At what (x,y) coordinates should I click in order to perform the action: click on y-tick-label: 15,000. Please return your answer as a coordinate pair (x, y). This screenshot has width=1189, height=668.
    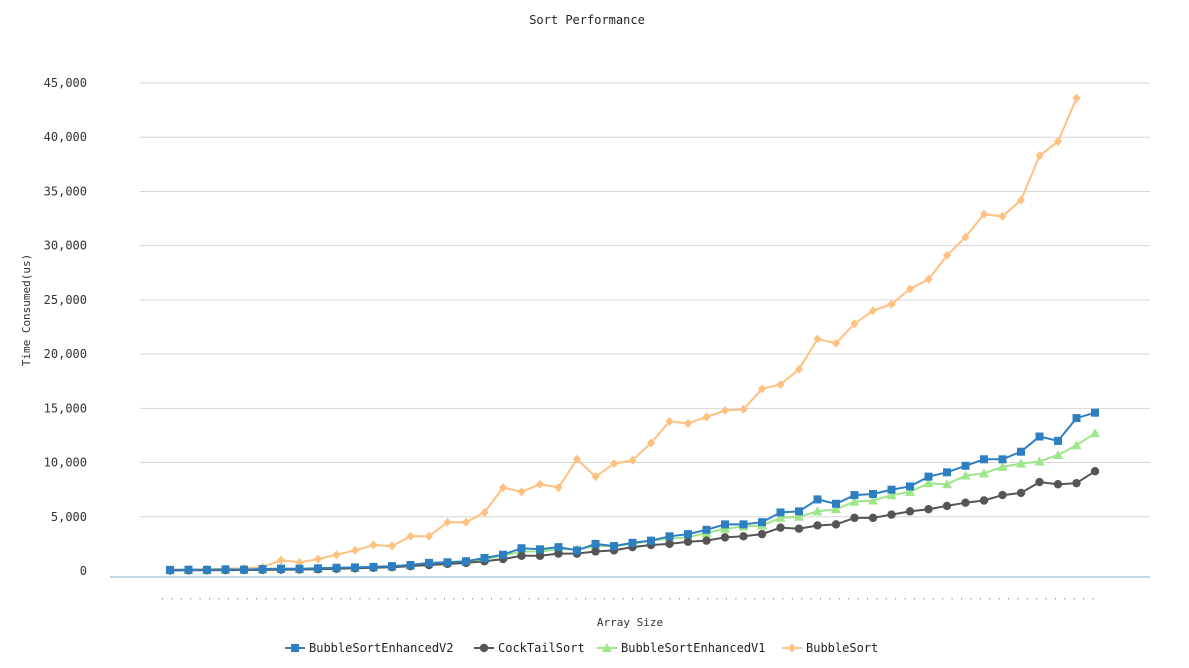
    Looking at the image, I should click on (65, 408).